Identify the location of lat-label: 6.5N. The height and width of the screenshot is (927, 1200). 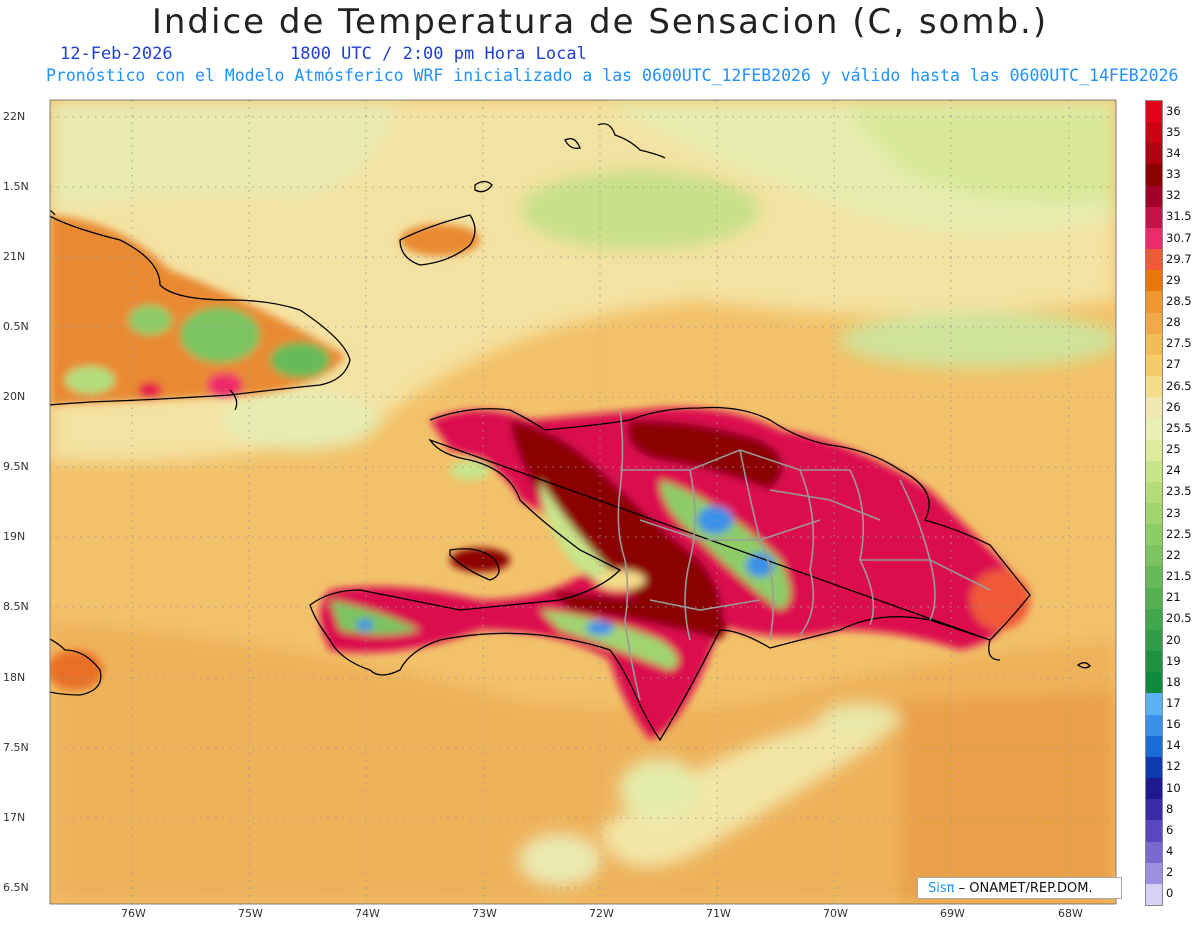
(16, 887).